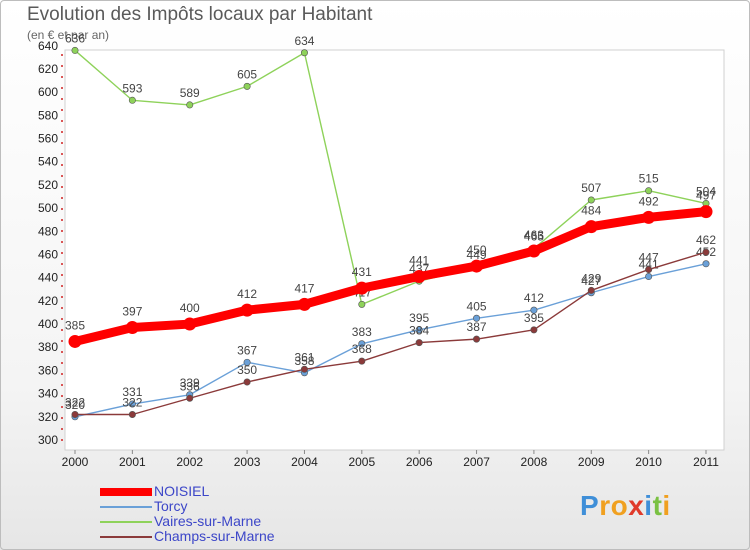  Describe the element at coordinates (619, 505) in the screenshot. I see `logo-letter: o` at that location.